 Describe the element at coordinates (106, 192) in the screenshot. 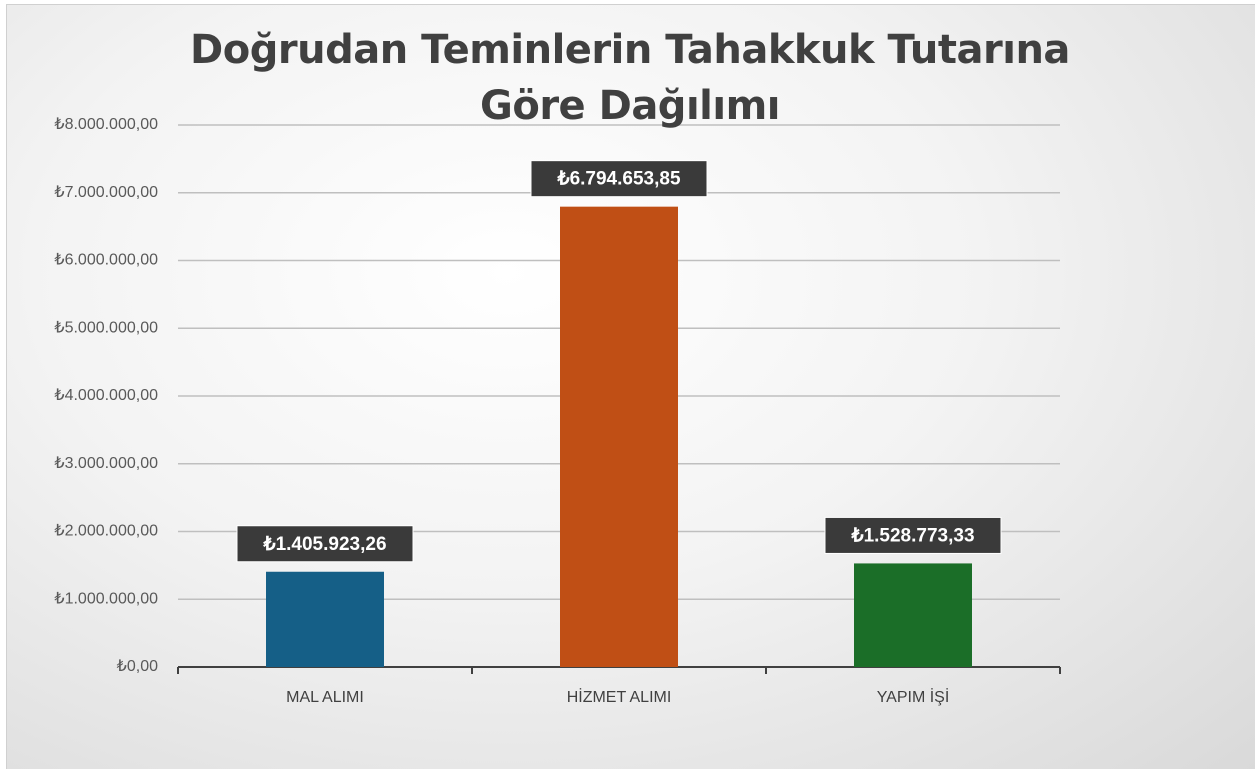

I see `y-tick-label: ₺7.000.000,00` at that location.